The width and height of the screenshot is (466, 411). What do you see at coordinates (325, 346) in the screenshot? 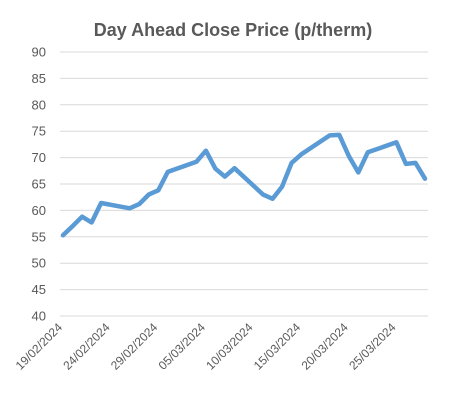
I see `x-tick-label: 20/03/2024` at bounding box center [325, 346].